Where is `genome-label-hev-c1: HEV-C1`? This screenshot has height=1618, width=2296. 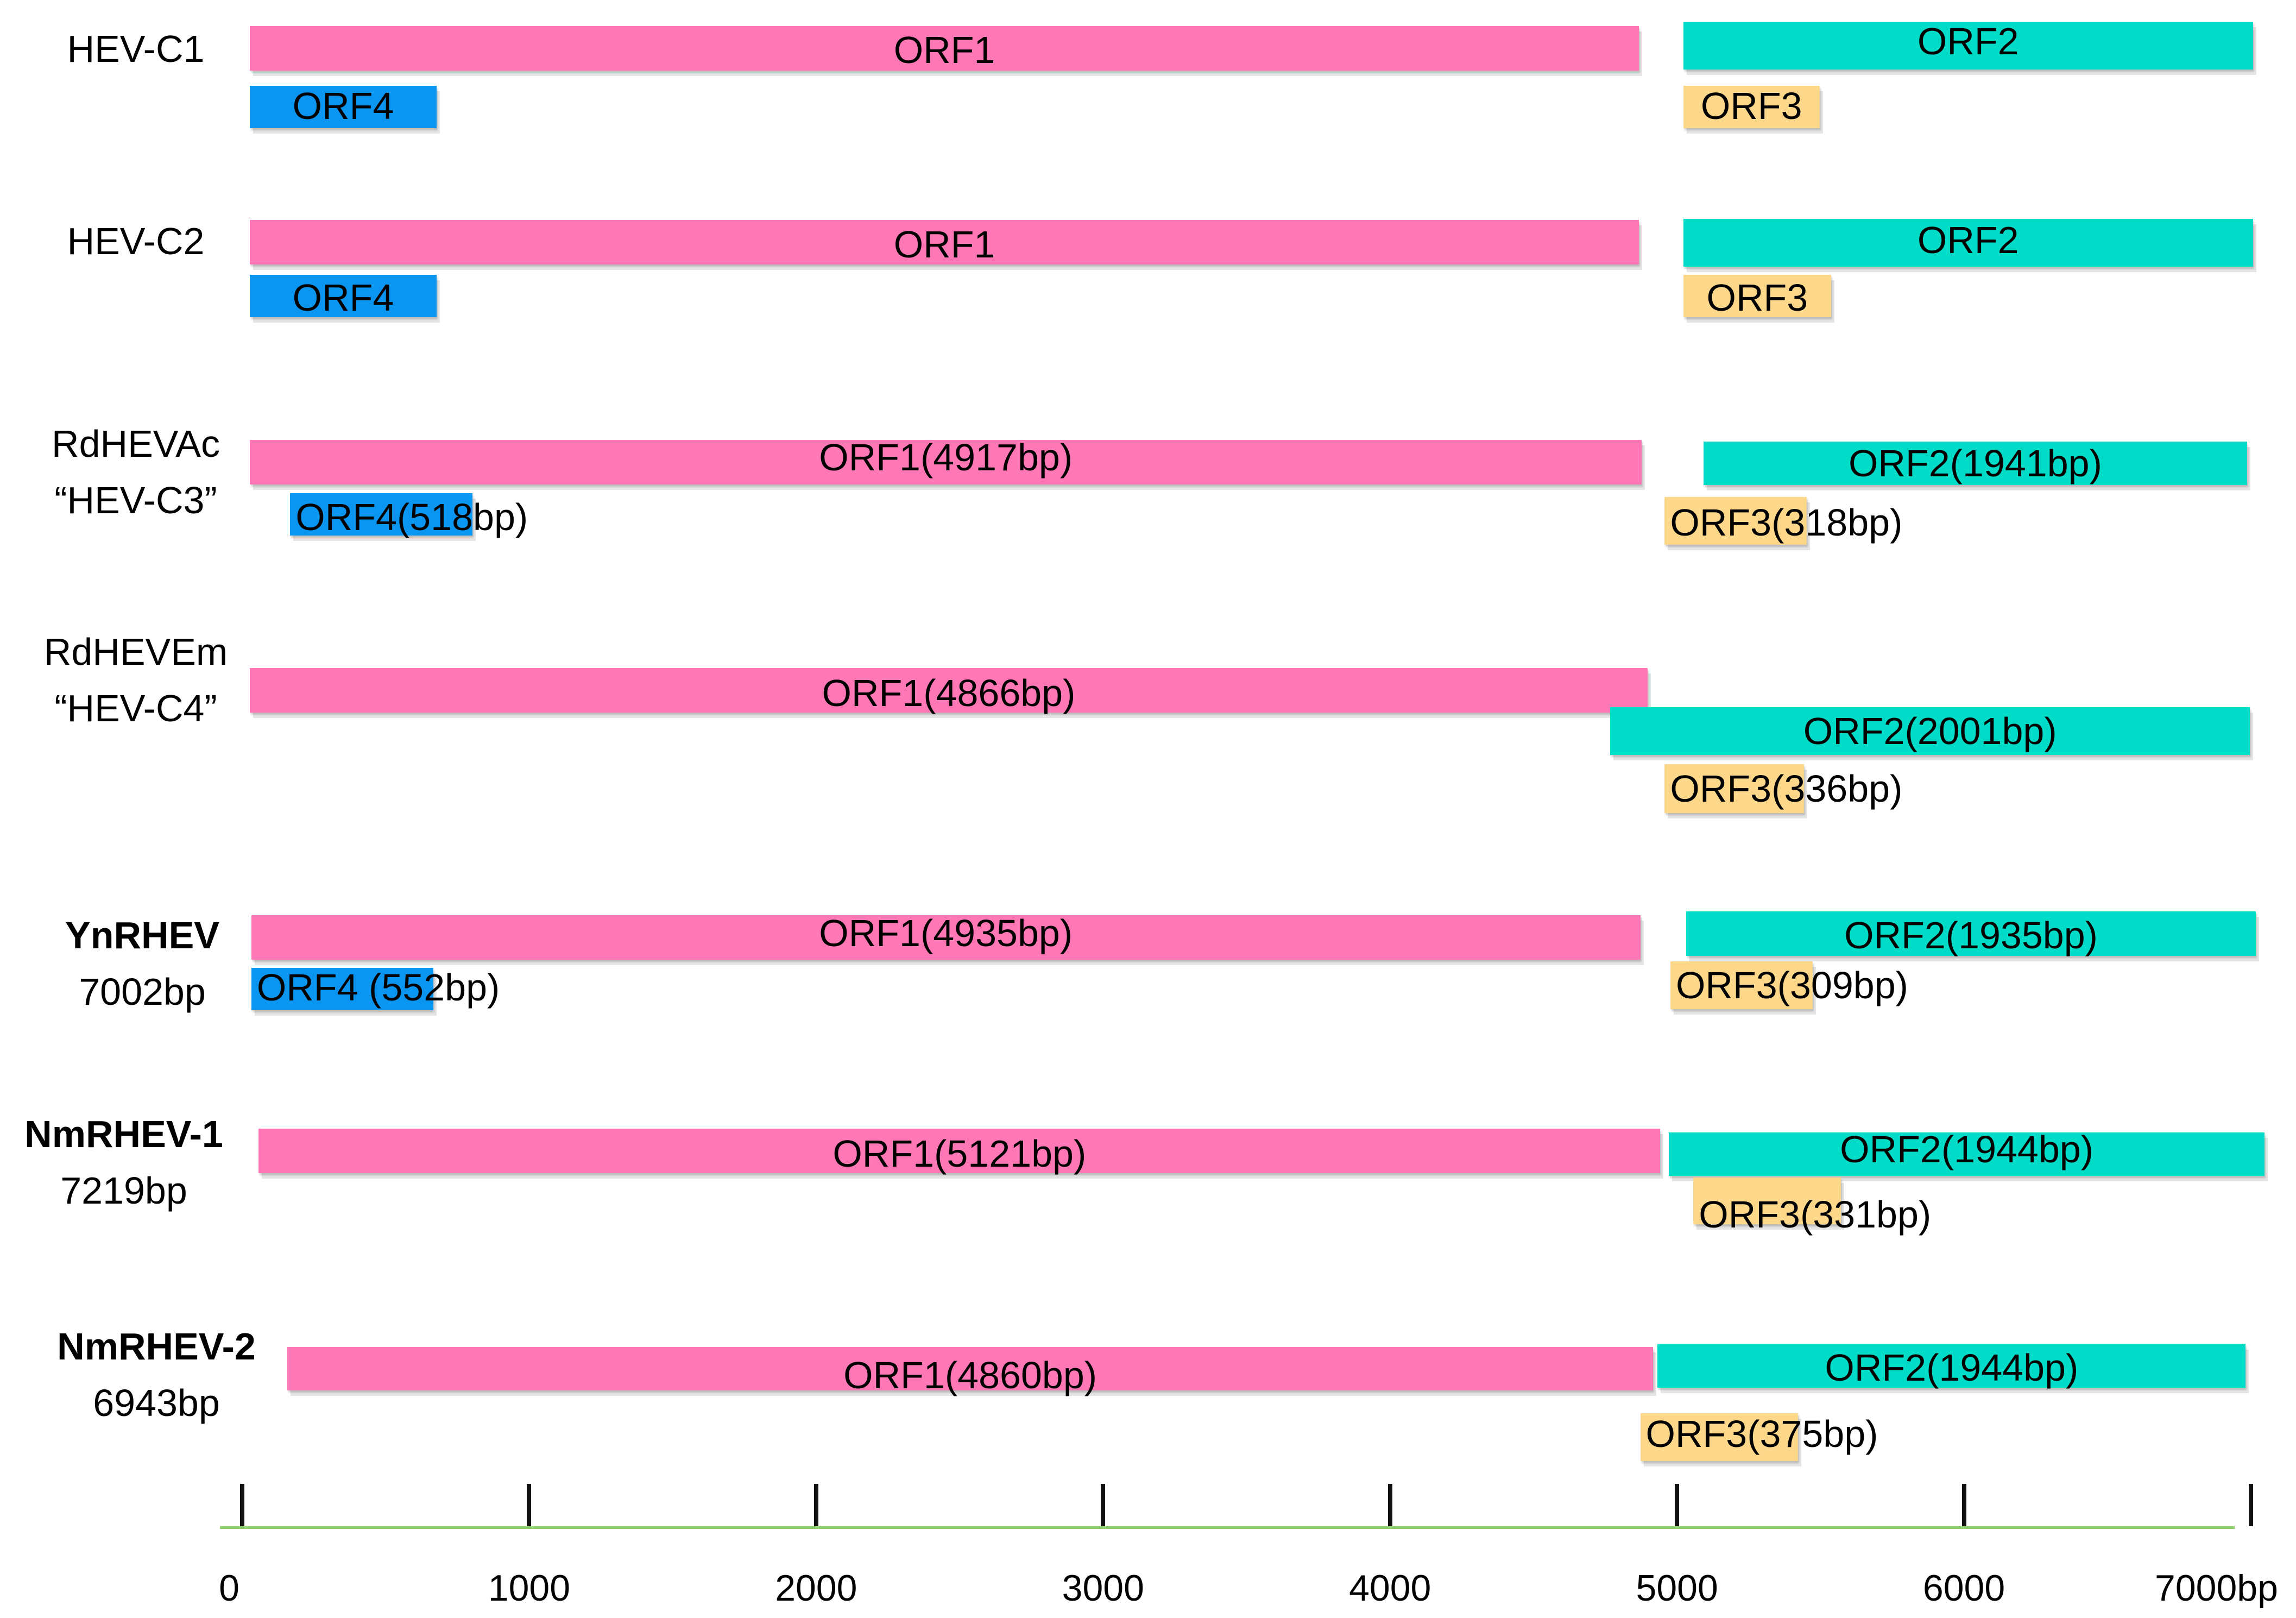
genome-label-hev-c1: HEV-C1 is located at coordinates (136, 49).